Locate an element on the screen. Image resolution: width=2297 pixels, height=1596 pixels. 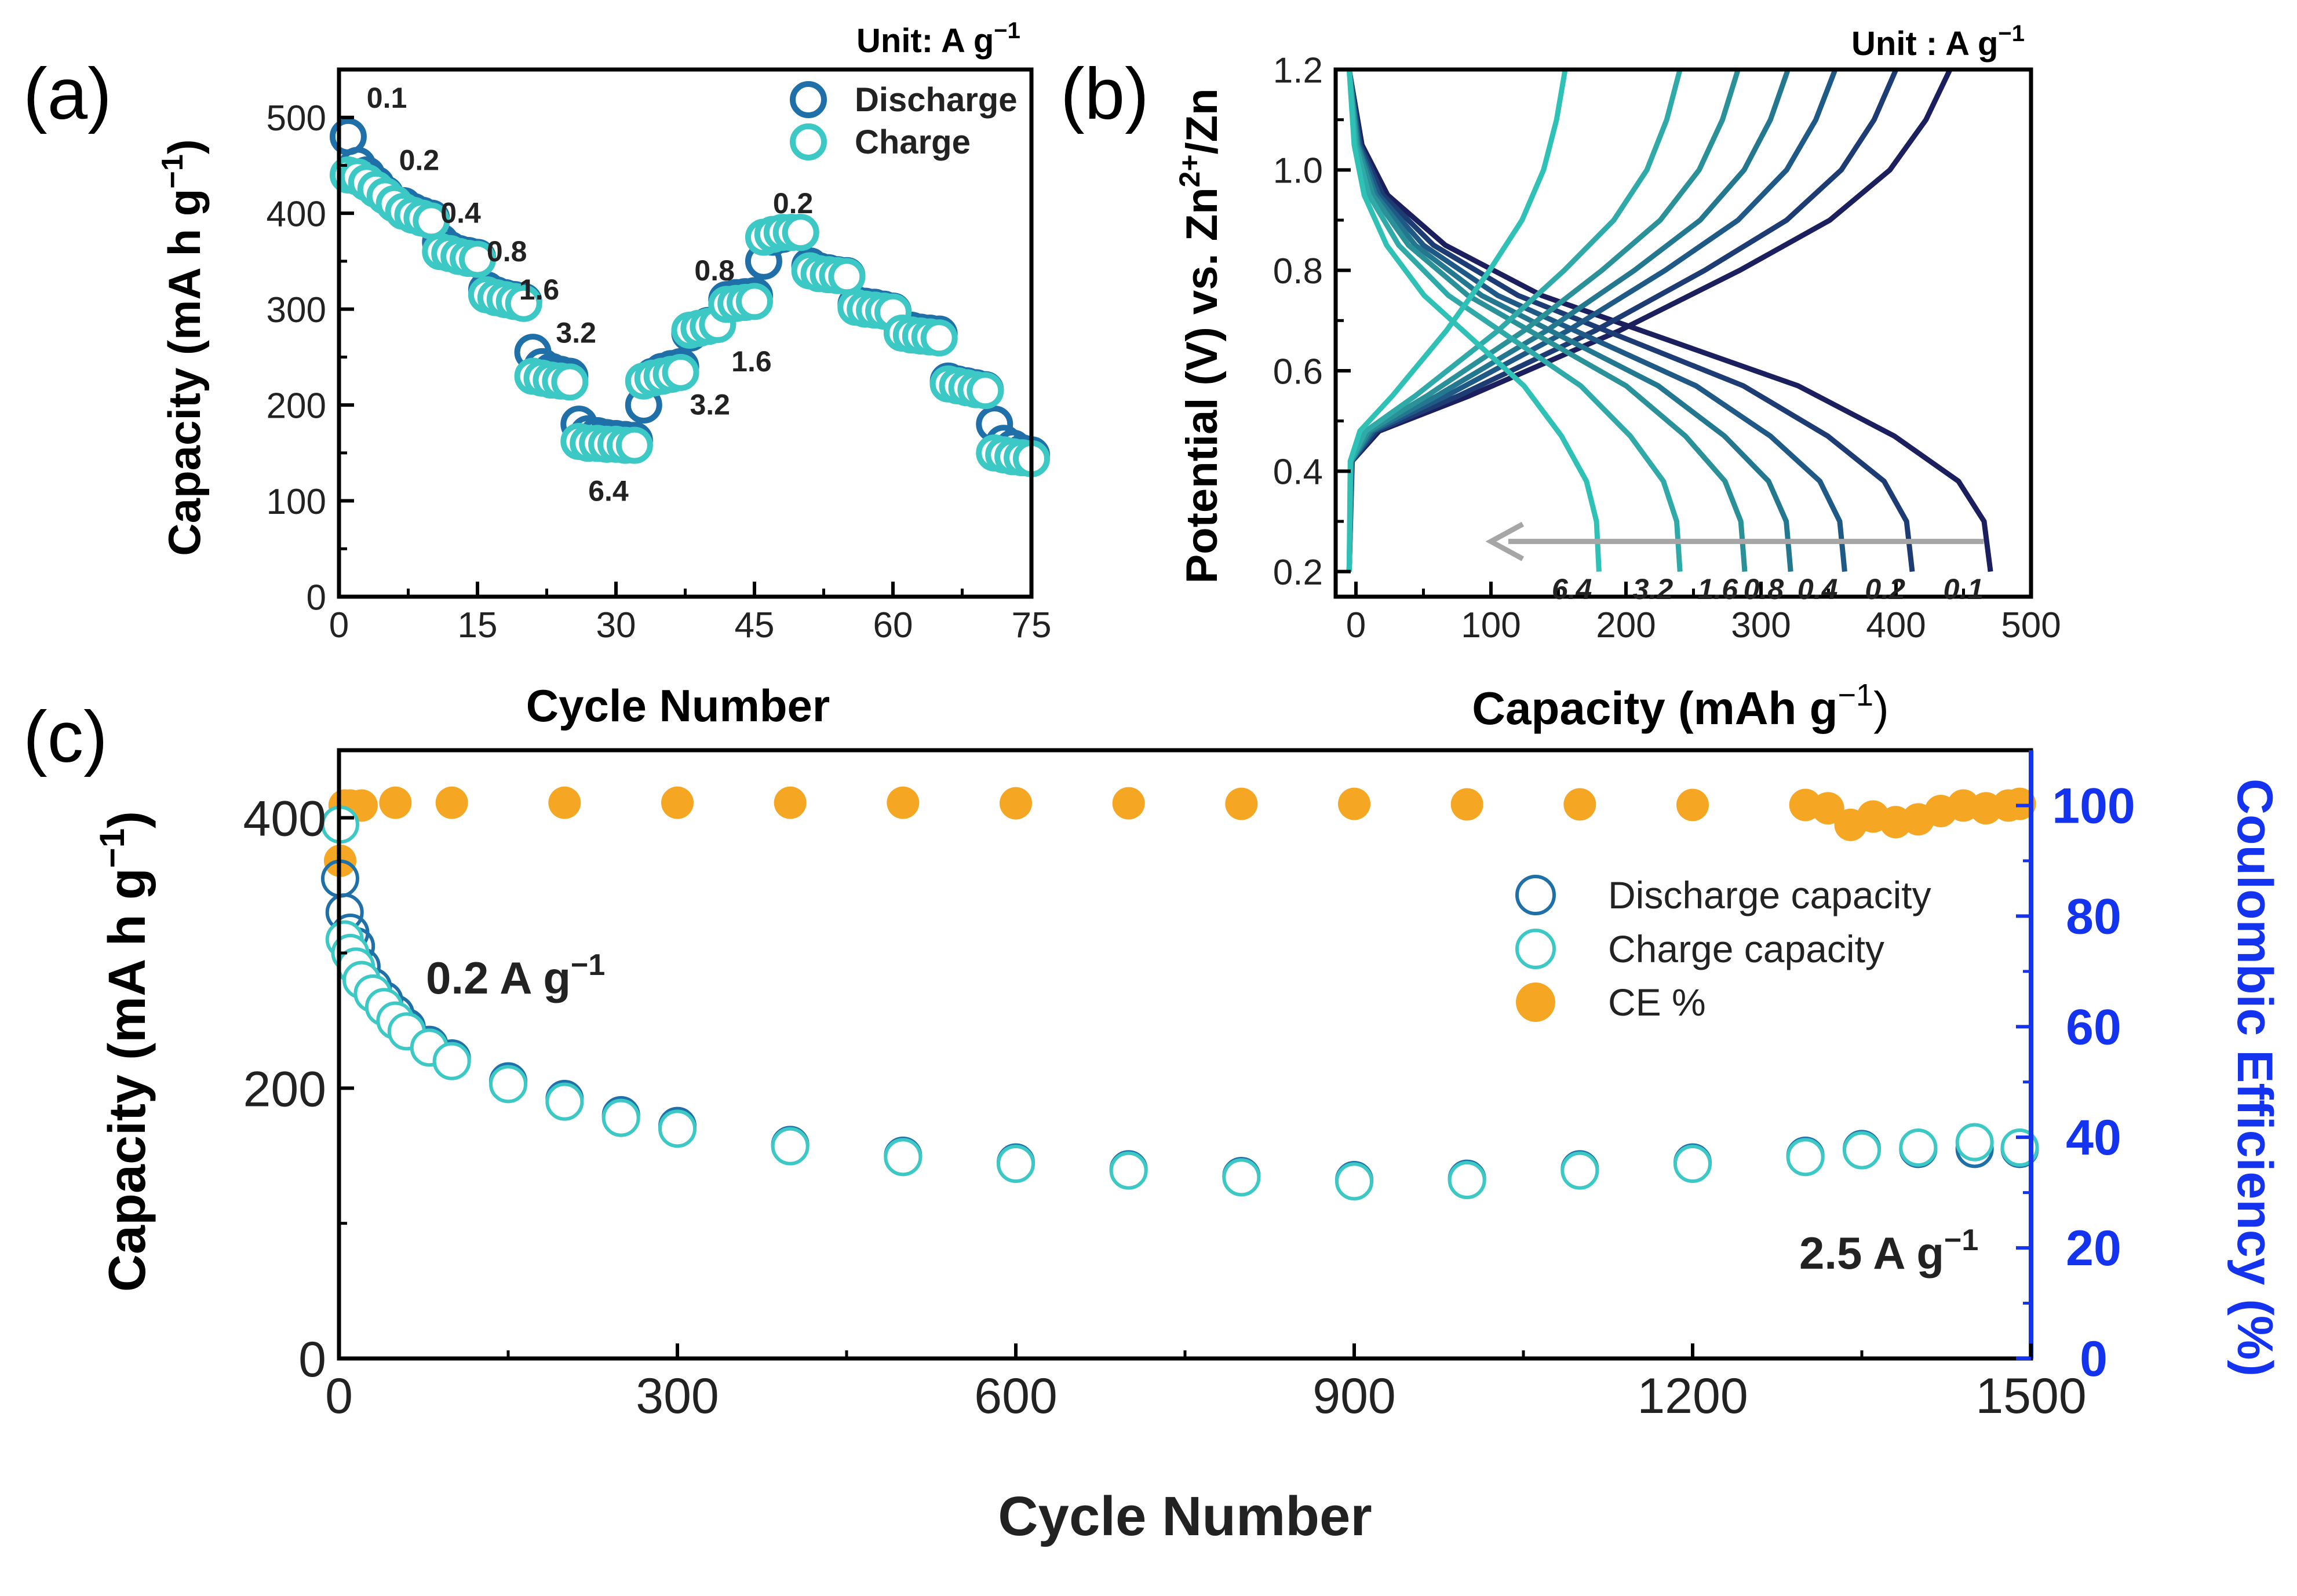
c-x-tick-label: 300 is located at coordinates (677, 1396).